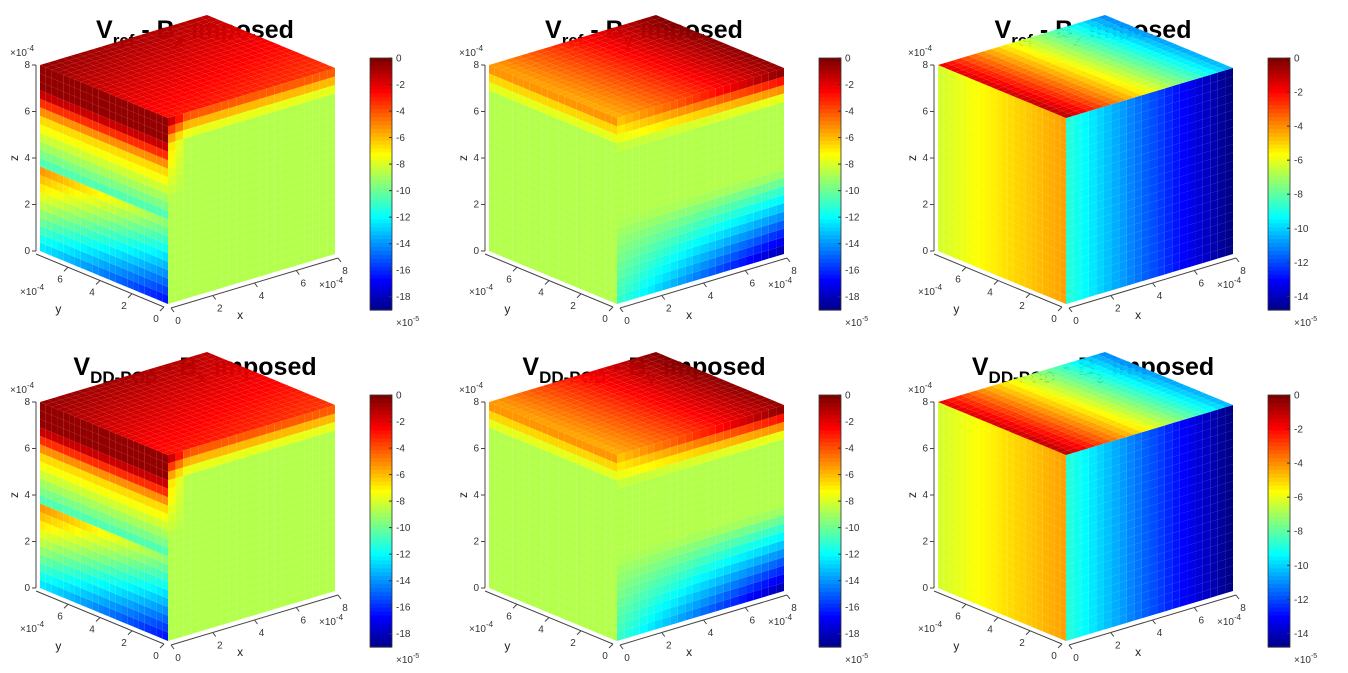 The height and width of the screenshot is (673, 1348). I want to click on z-tick-label: 0, so click(925, 251).